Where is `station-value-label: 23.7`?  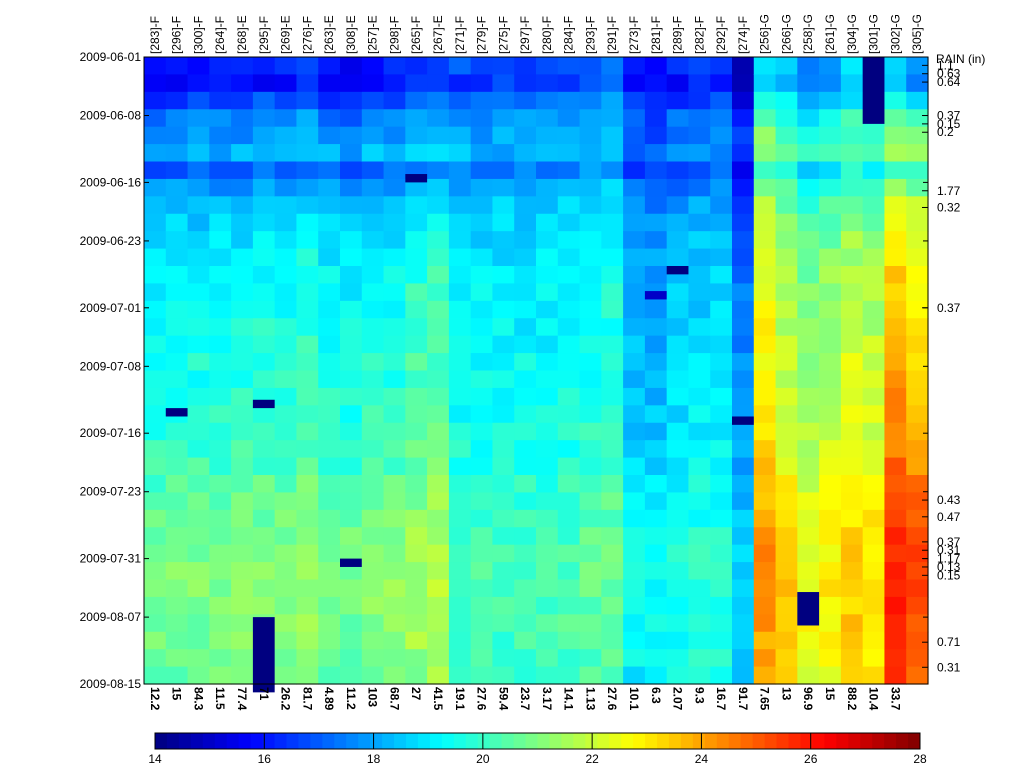 station-value-label: 23.7 is located at coordinates (525, 699).